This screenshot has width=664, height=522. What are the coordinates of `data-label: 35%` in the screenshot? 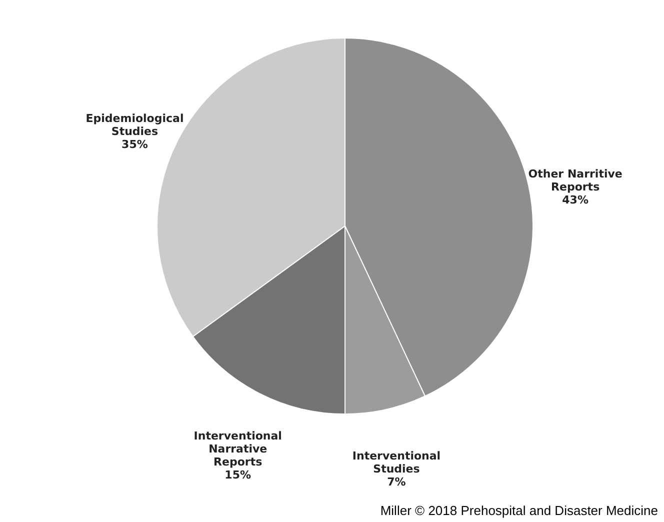 It's located at (135, 144).